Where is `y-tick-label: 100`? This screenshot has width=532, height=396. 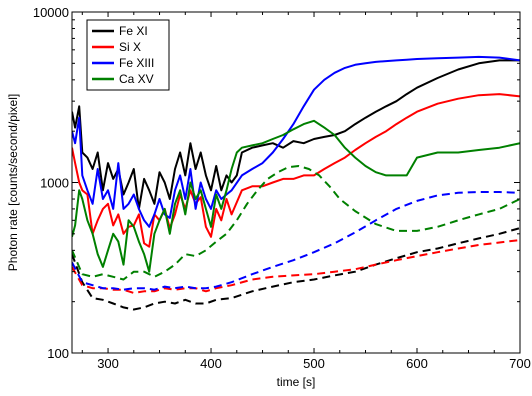 y-tick-label: 100 is located at coordinates (58, 353).